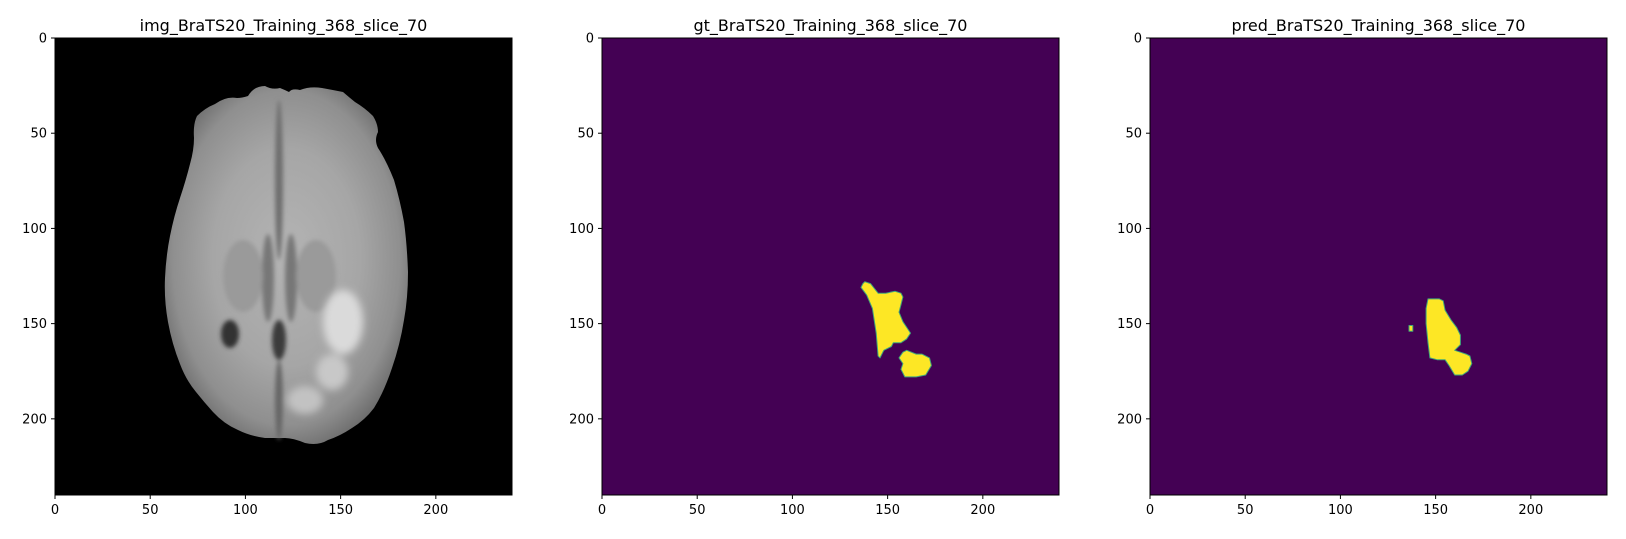 The height and width of the screenshot is (539, 1626). What do you see at coordinates (230, 334) in the screenshot?
I see `dark-lesion` at bounding box center [230, 334].